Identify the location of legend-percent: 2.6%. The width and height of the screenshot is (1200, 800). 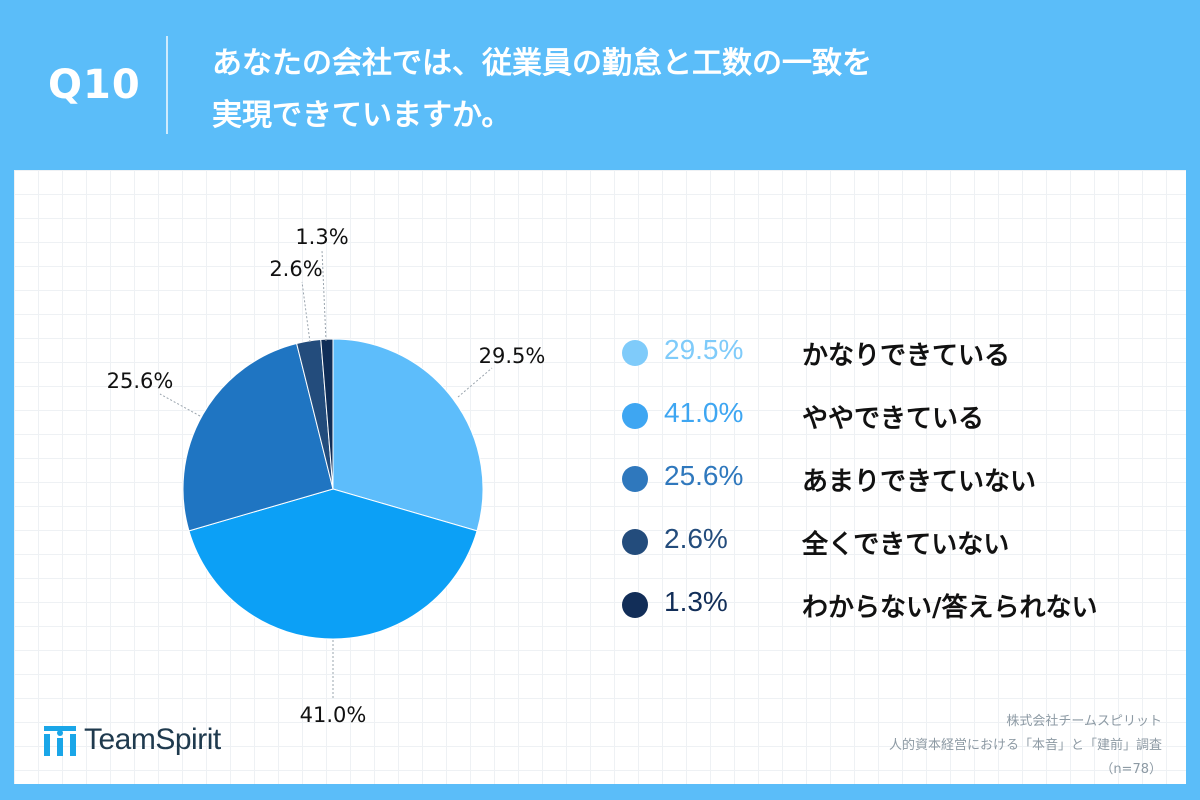
(696, 538).